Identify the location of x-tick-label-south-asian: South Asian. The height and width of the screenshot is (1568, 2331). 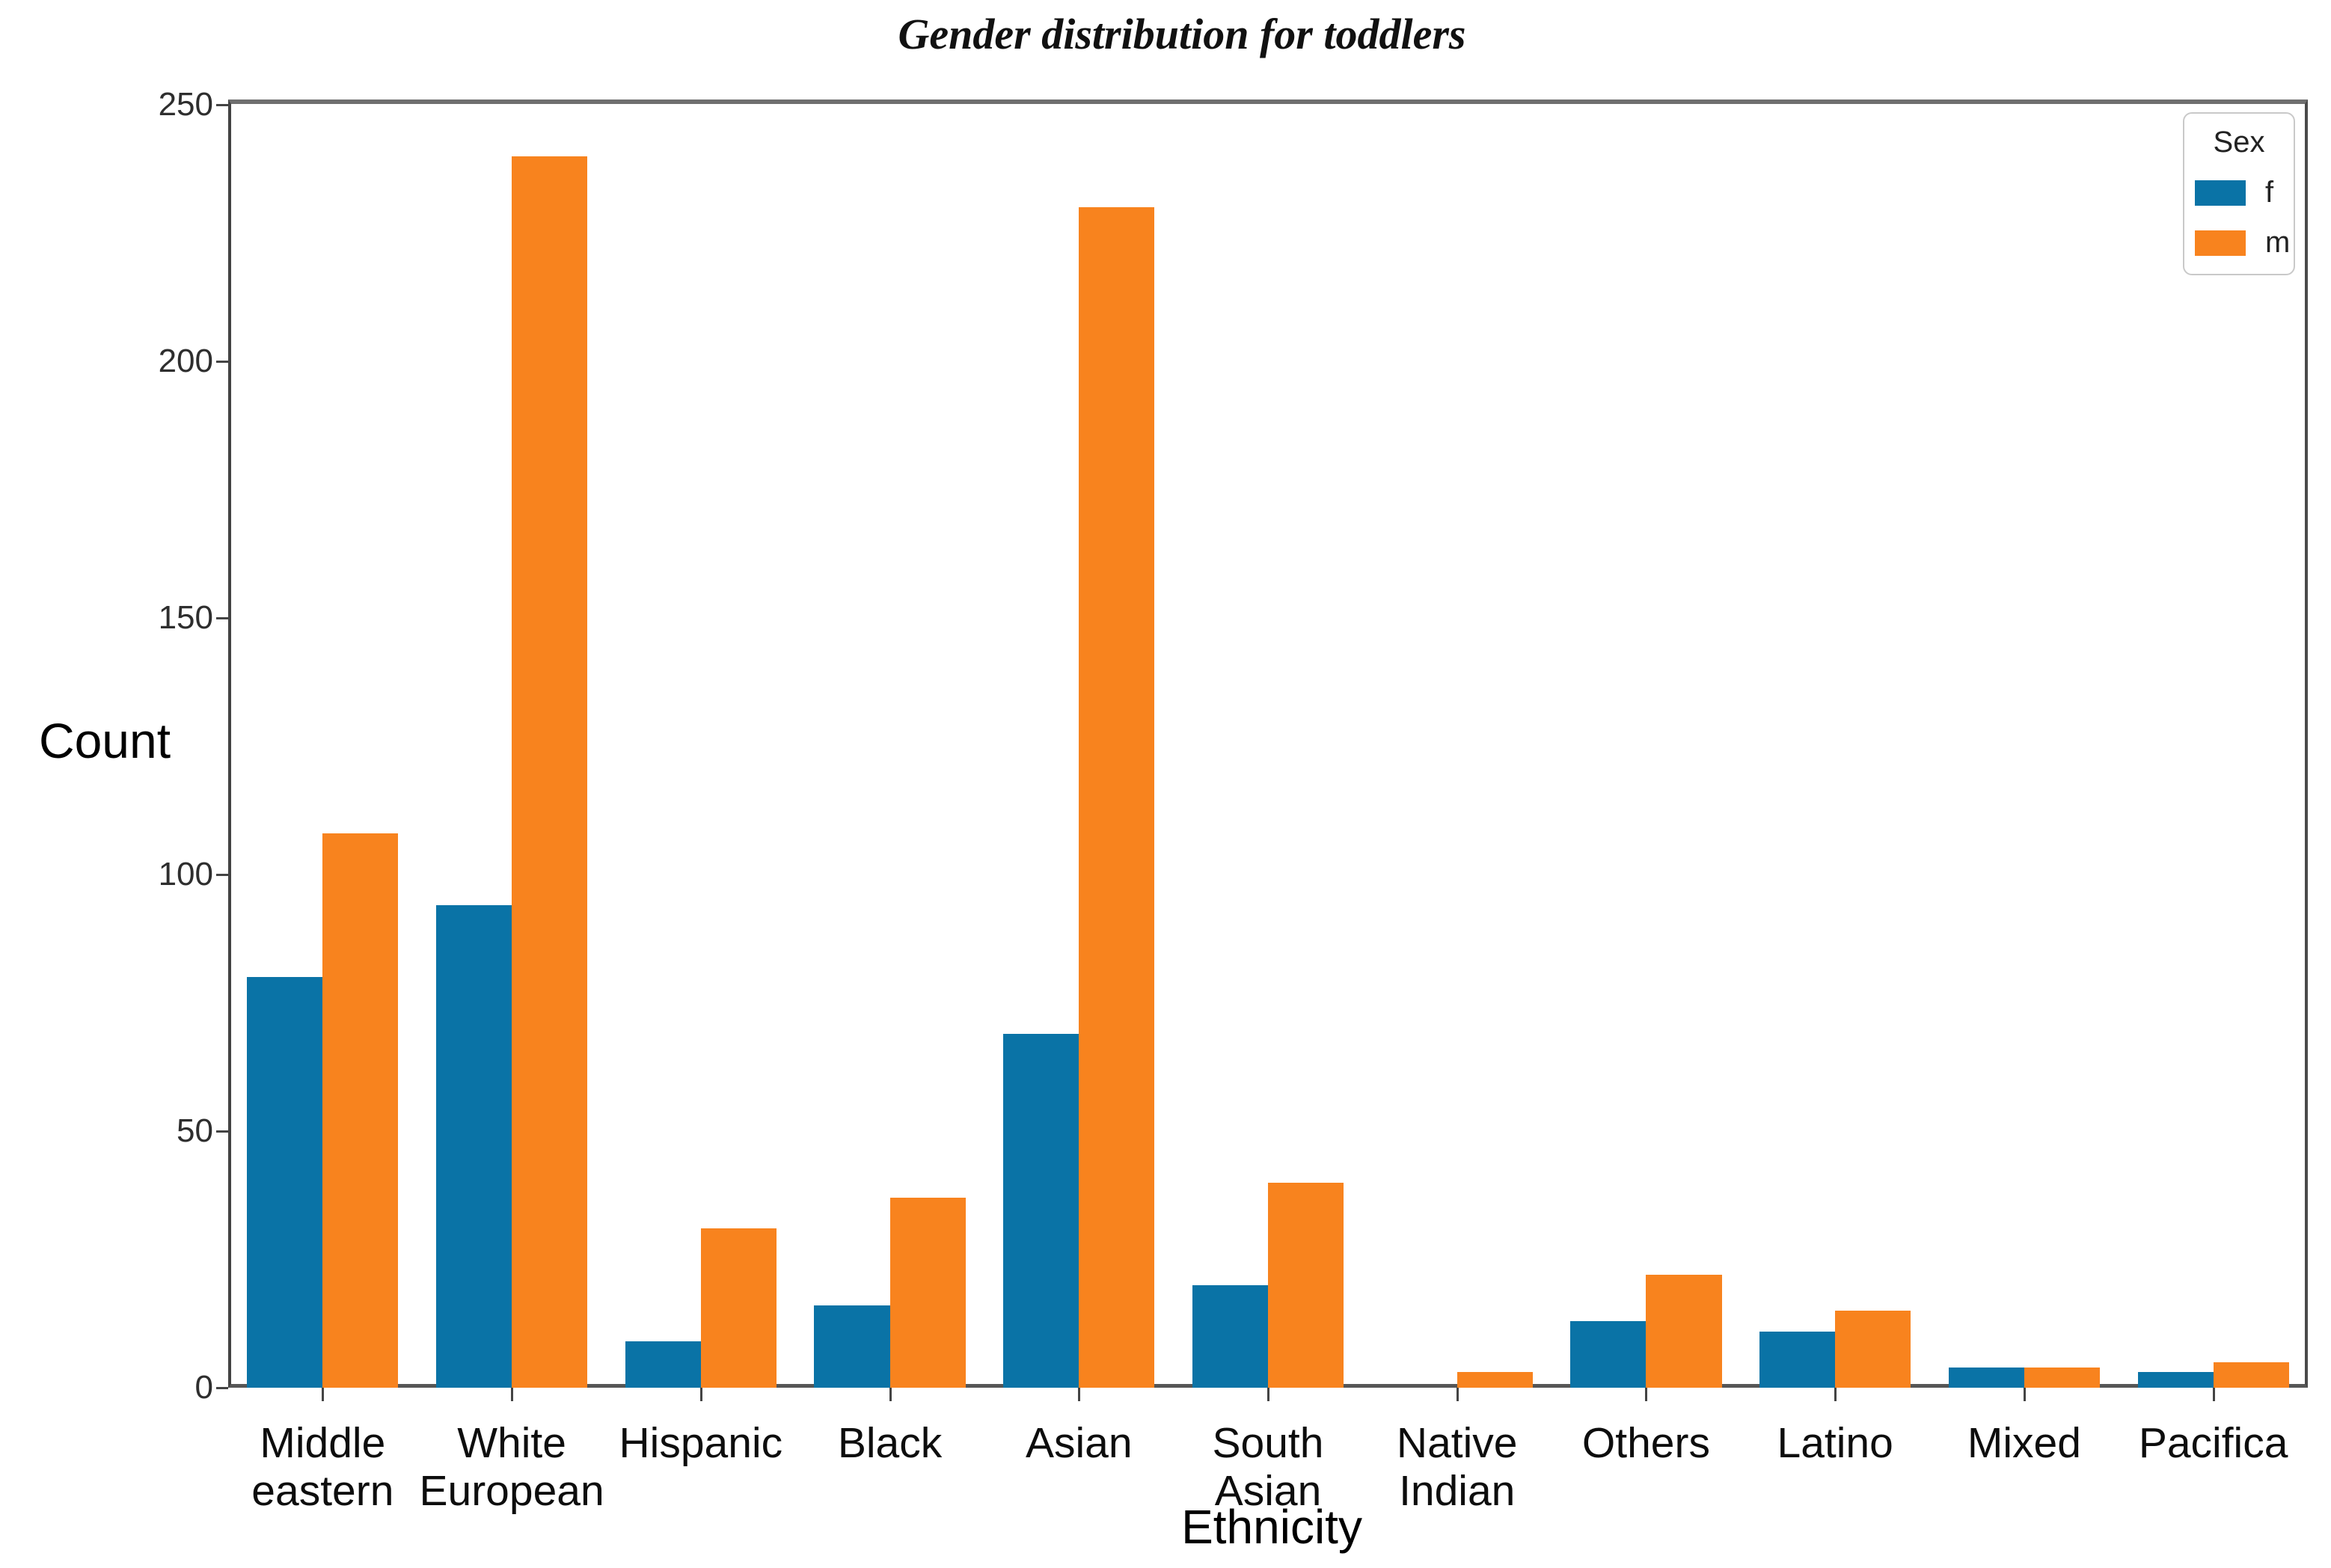
(1268, 1467).